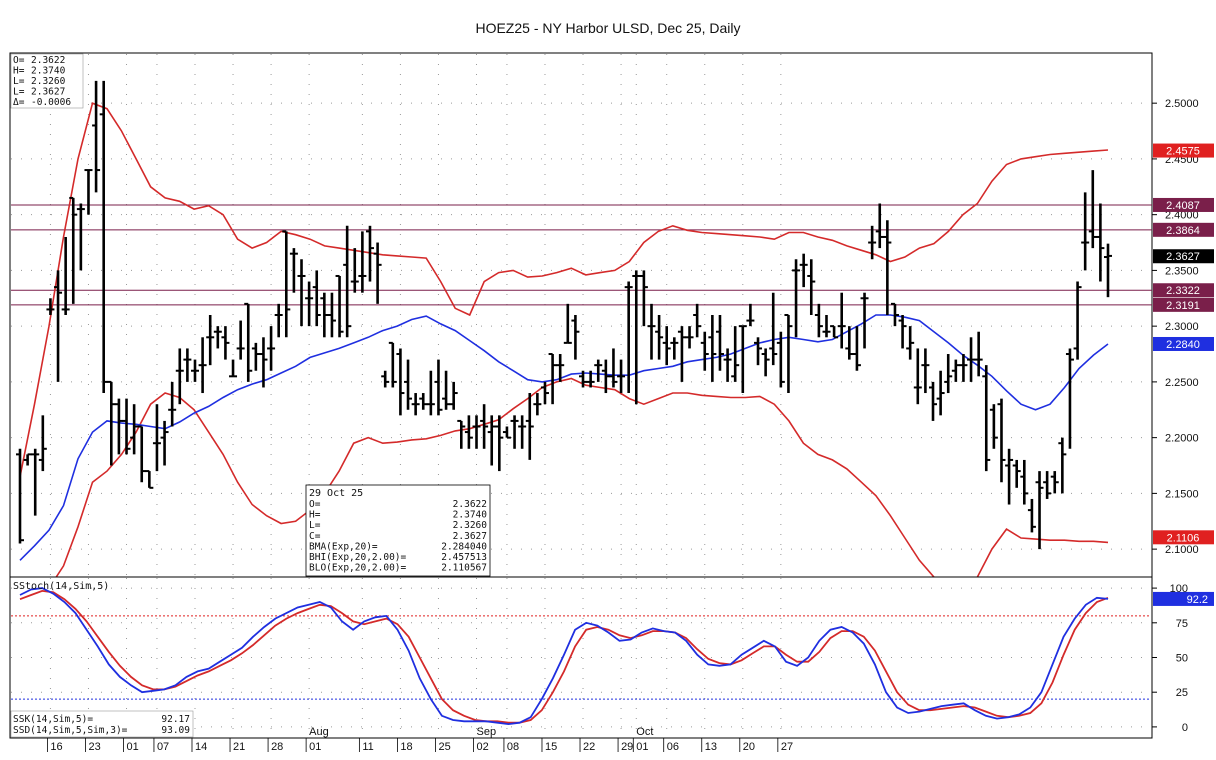  What do you see at coordinates (175, 730) in the screenshot?
I see `stochastic-readout-value: 93.09` at bounding box center [175, 730].